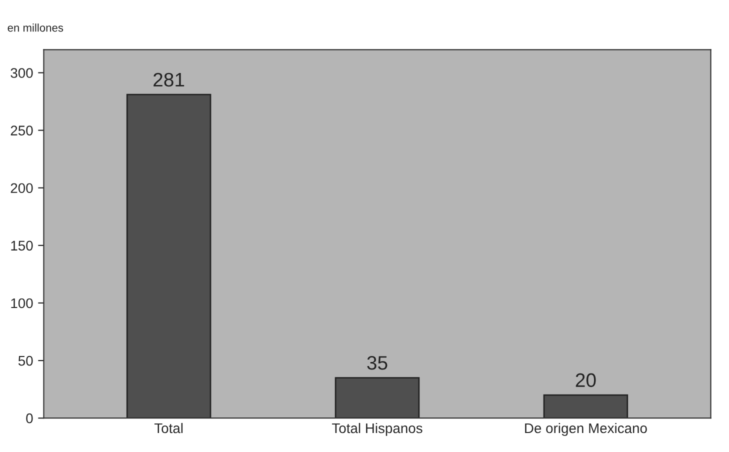  Describe the element at coordinates (377, 429) in the screenshot. I see `x-tick-label: Total Hispanos` at that location.